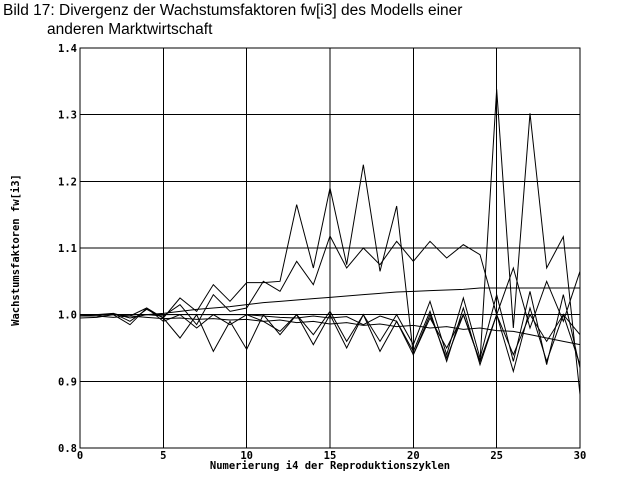  What do you see at coordinates (67, 116) in the screenshot?
I see `y-tick-label-5: 1.3` at bounding box center [67, 116].